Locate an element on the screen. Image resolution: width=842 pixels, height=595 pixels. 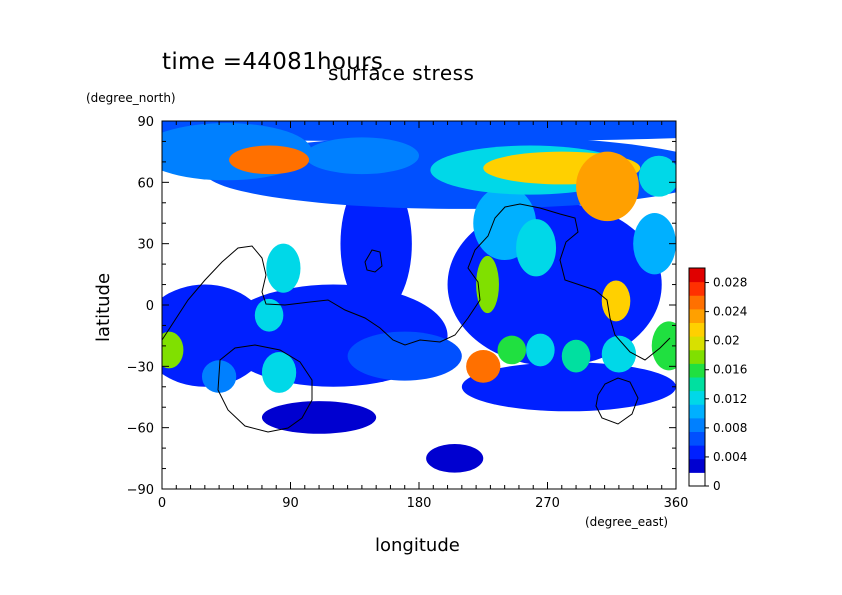
x-tick-label: 180 is located at coordinates (419, 503).